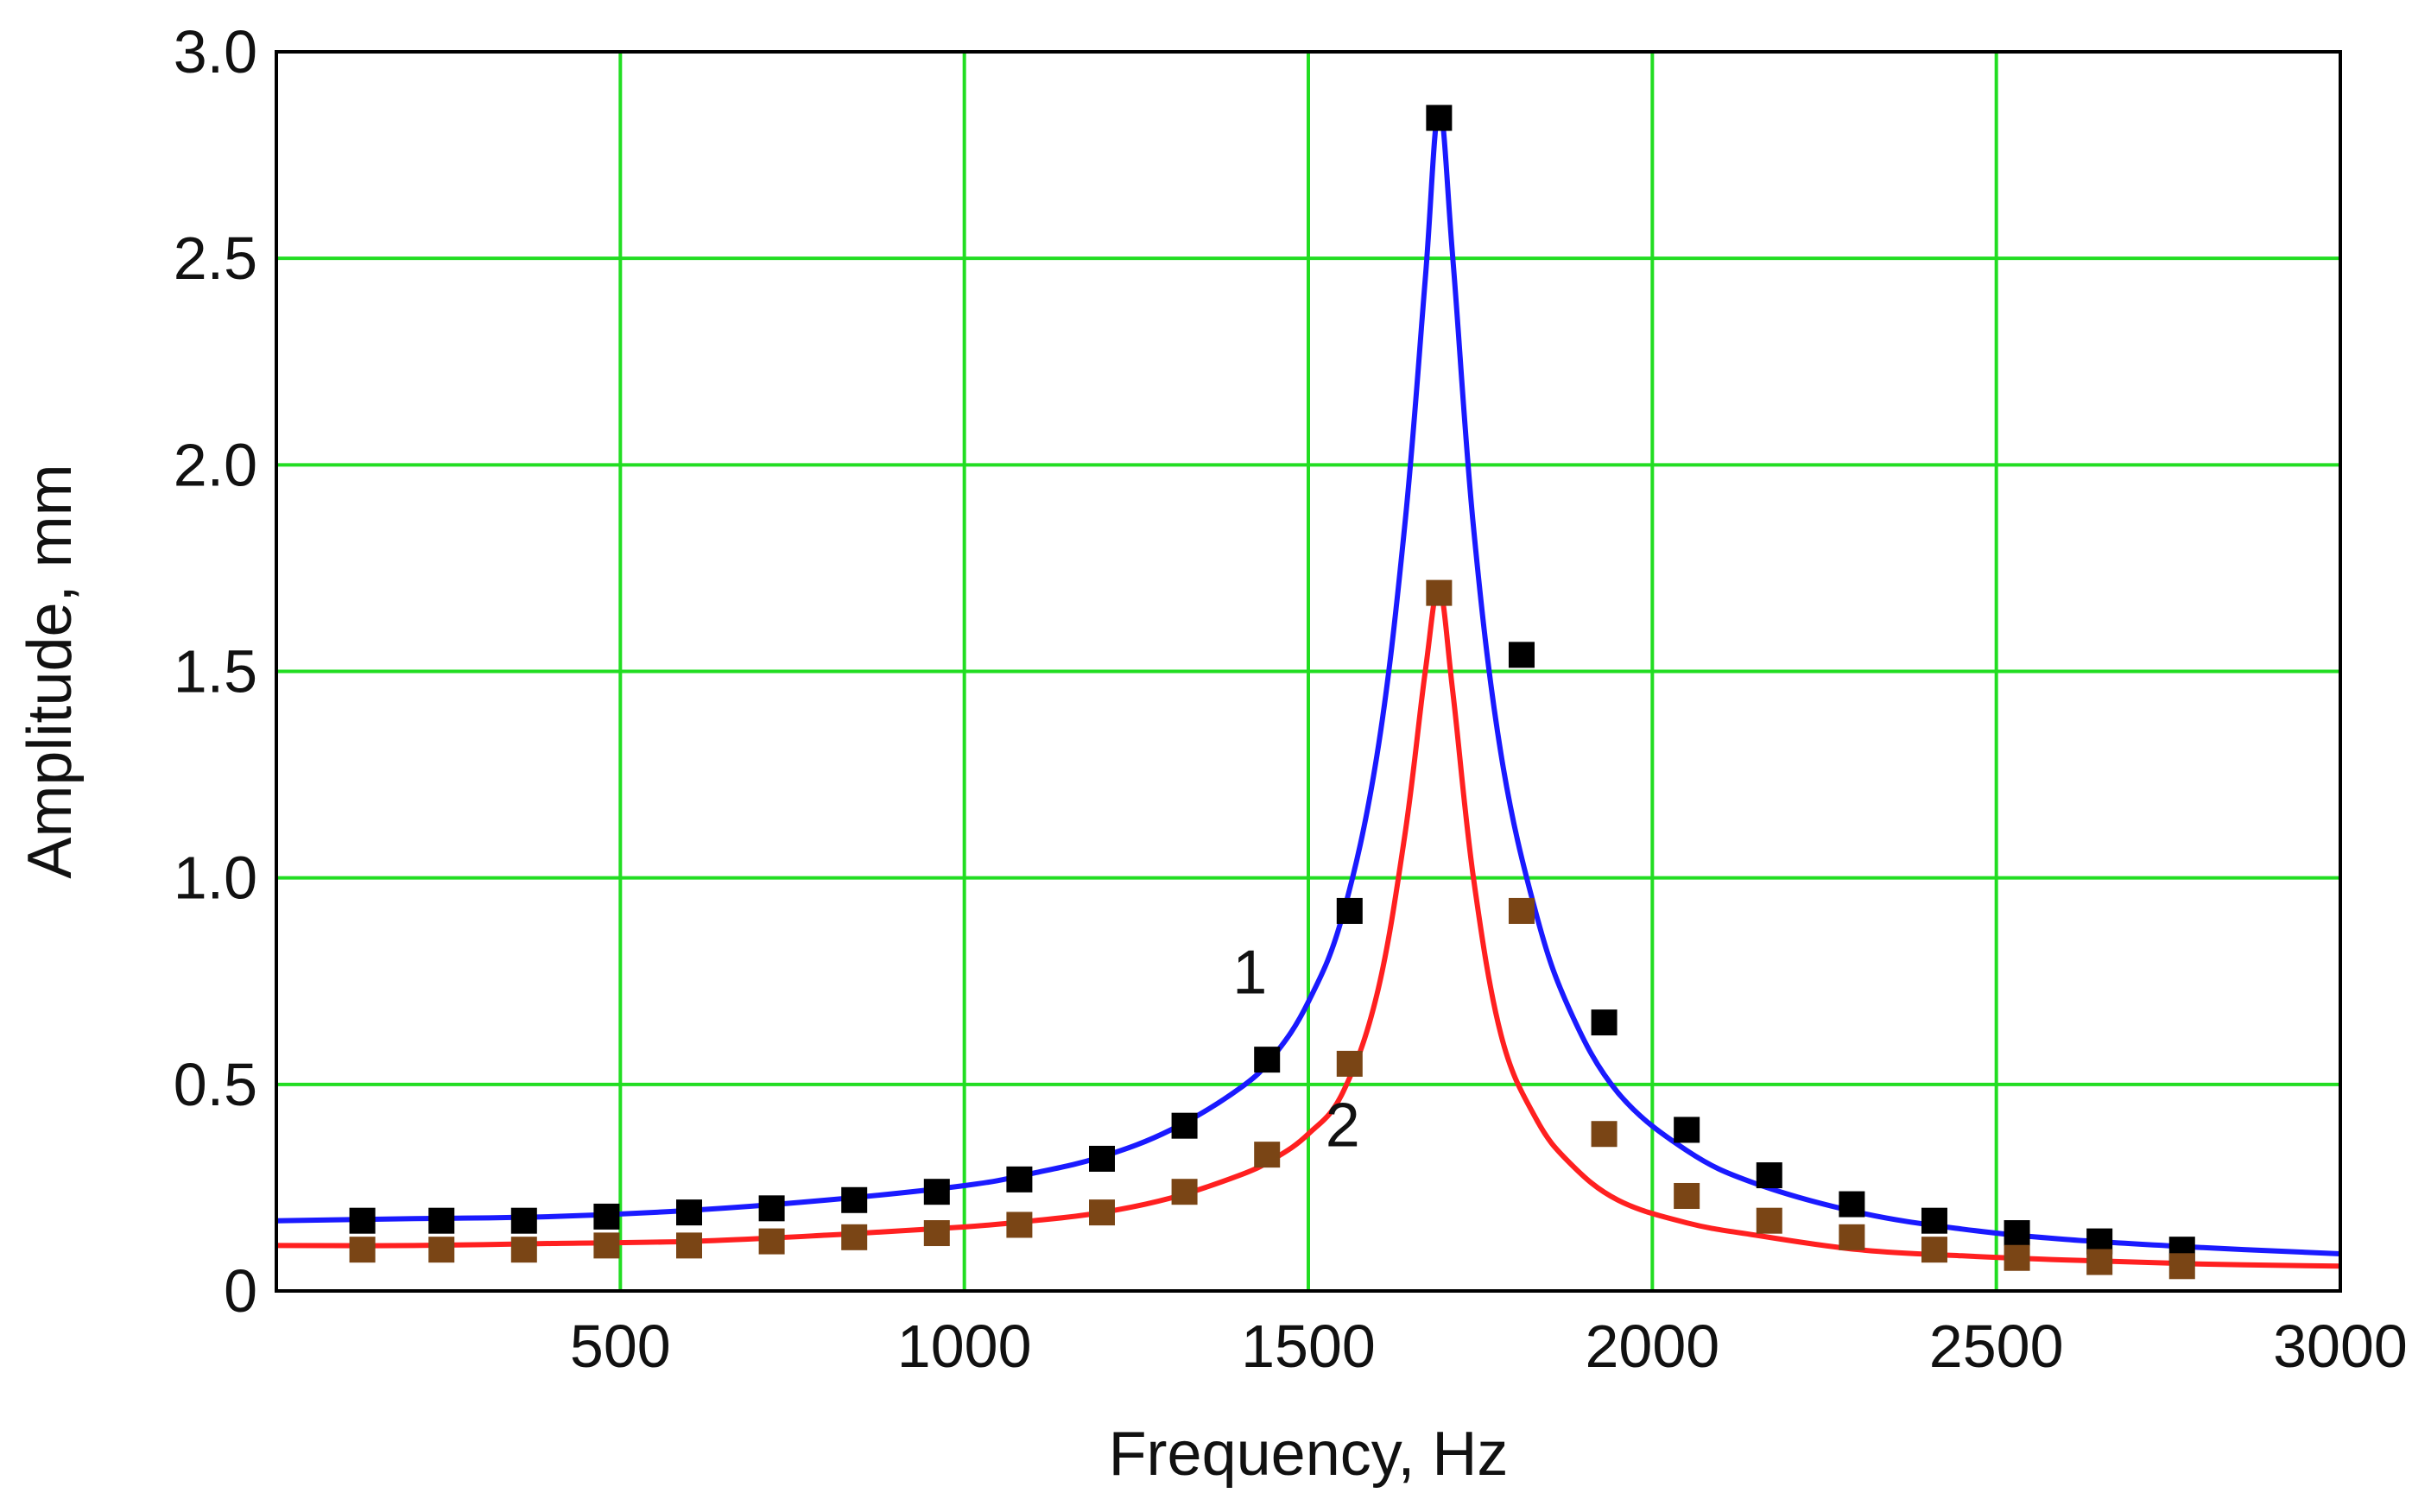 The width and height of the screenshot is (2431, 1512). Describe the element at coordinates (216, 878) in the screenshot. I see `y-tick-label: 1.0` at that location.